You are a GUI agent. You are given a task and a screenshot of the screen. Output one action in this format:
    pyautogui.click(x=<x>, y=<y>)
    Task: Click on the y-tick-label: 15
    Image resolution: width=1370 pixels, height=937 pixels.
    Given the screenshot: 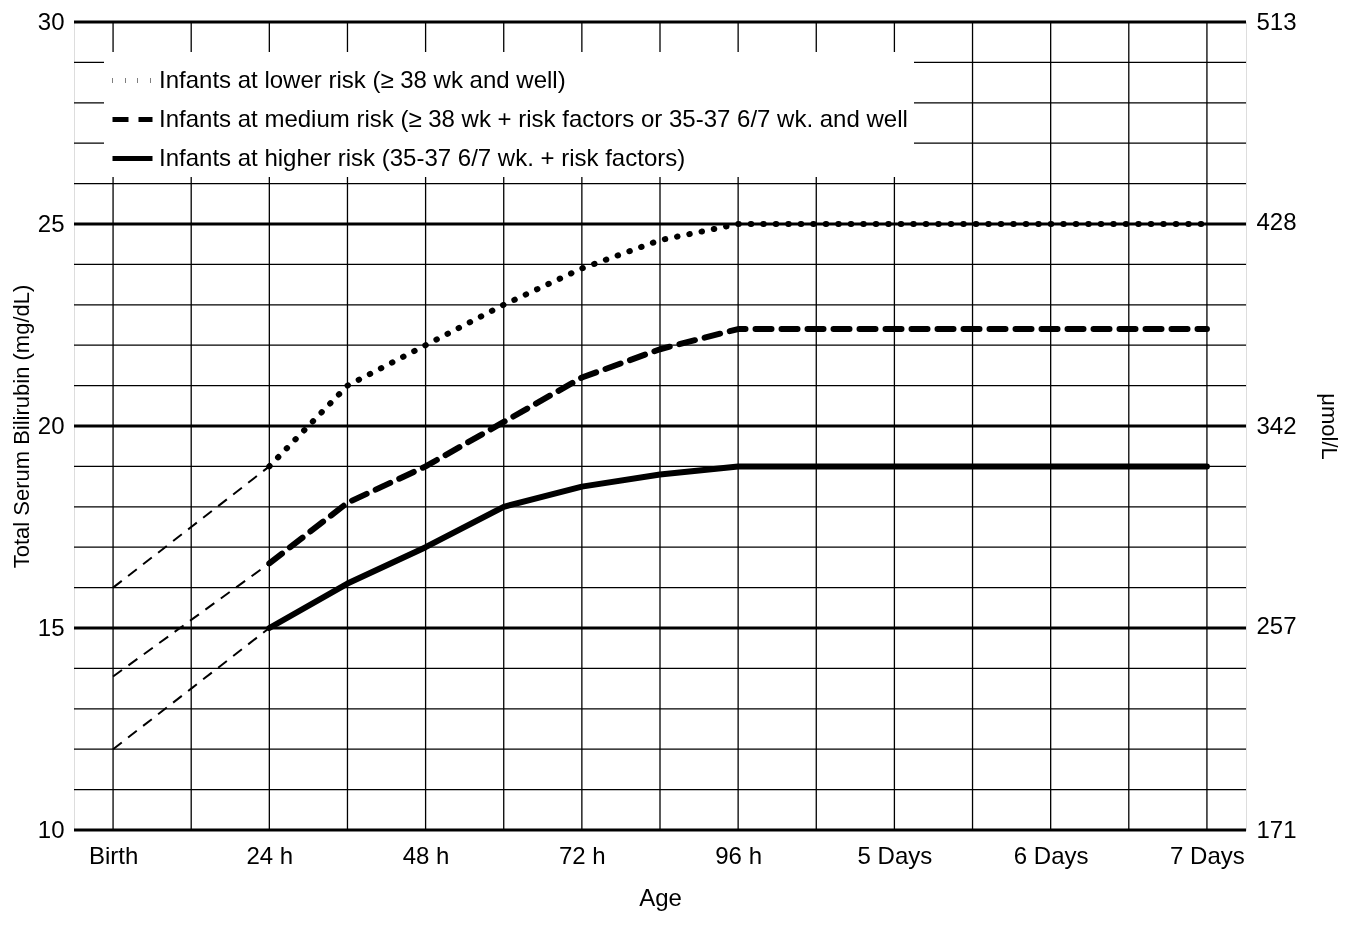 What is the action you would take?
    pyautogui.click(x=51, y=627)
    